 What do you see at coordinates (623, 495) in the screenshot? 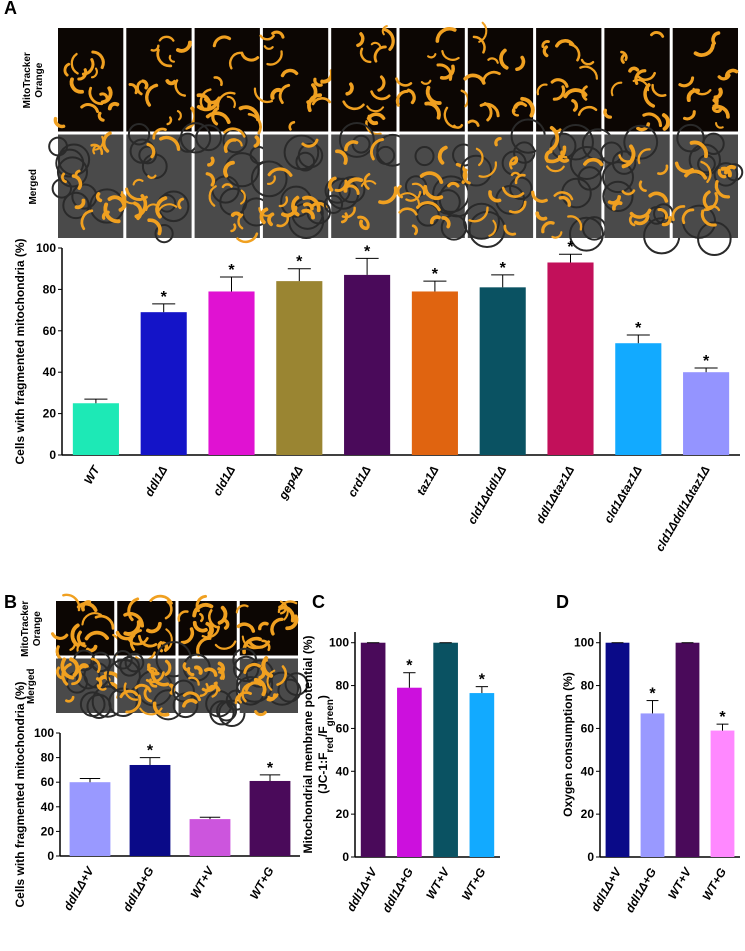
I see `x-tick-label: cld1Δtaz1Δ` at bounding box center [623, 495].